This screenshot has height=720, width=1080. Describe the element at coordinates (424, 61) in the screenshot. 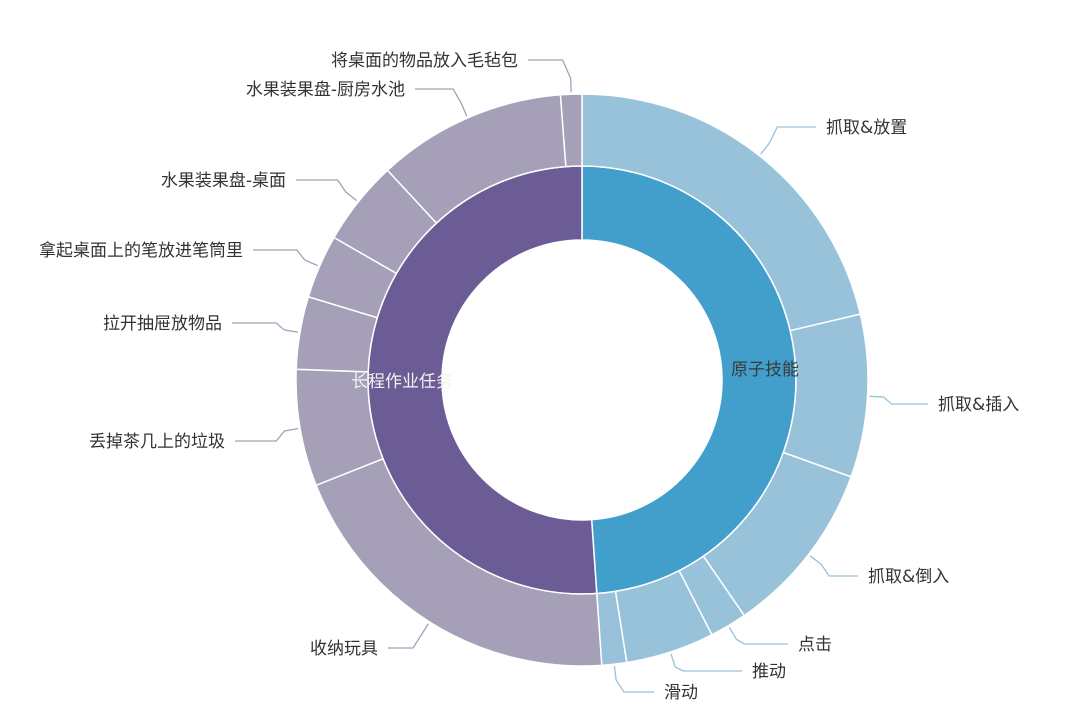

I see `outer-label: 将桌面的物品放入毛毡包` at that location.